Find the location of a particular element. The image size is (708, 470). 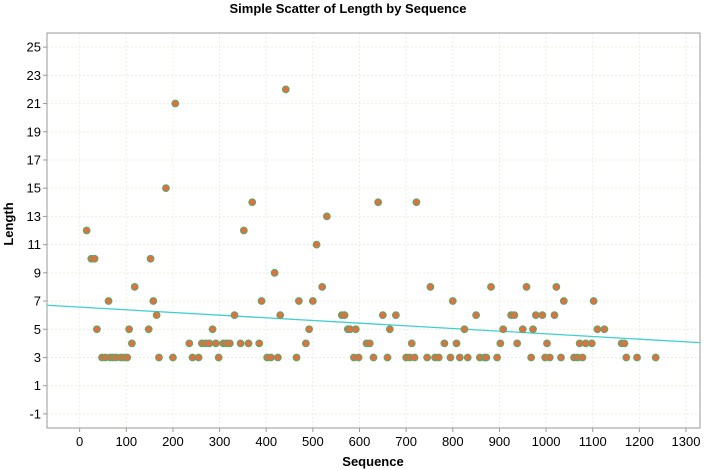

x-tick-label: 1100 is located at coordinates (593, 441).